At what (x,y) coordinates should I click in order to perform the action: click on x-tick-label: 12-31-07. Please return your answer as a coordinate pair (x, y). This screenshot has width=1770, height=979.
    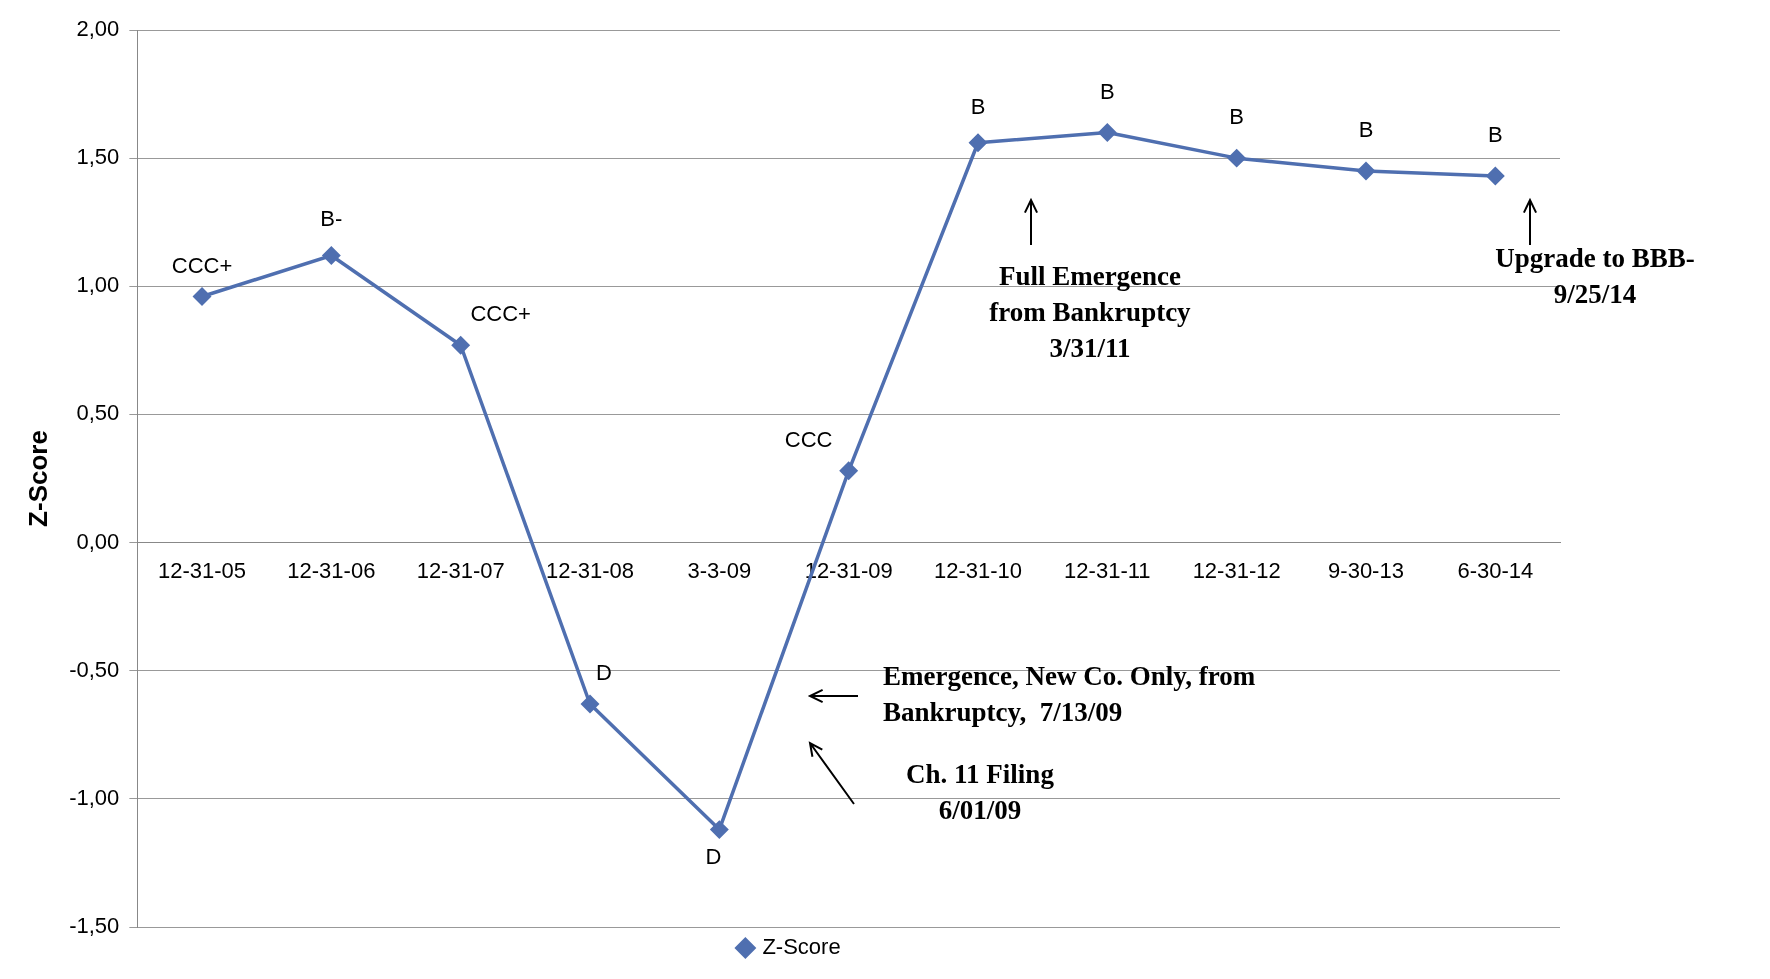
    Looking at the image, I should click on (460, 570).